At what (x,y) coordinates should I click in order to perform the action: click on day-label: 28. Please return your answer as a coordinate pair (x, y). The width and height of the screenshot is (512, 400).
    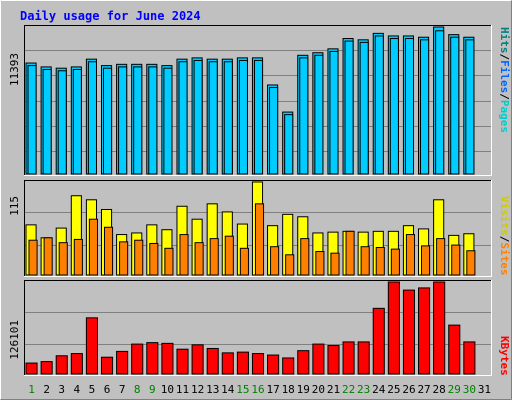
    Looking at the image, I should click on (439, 389).